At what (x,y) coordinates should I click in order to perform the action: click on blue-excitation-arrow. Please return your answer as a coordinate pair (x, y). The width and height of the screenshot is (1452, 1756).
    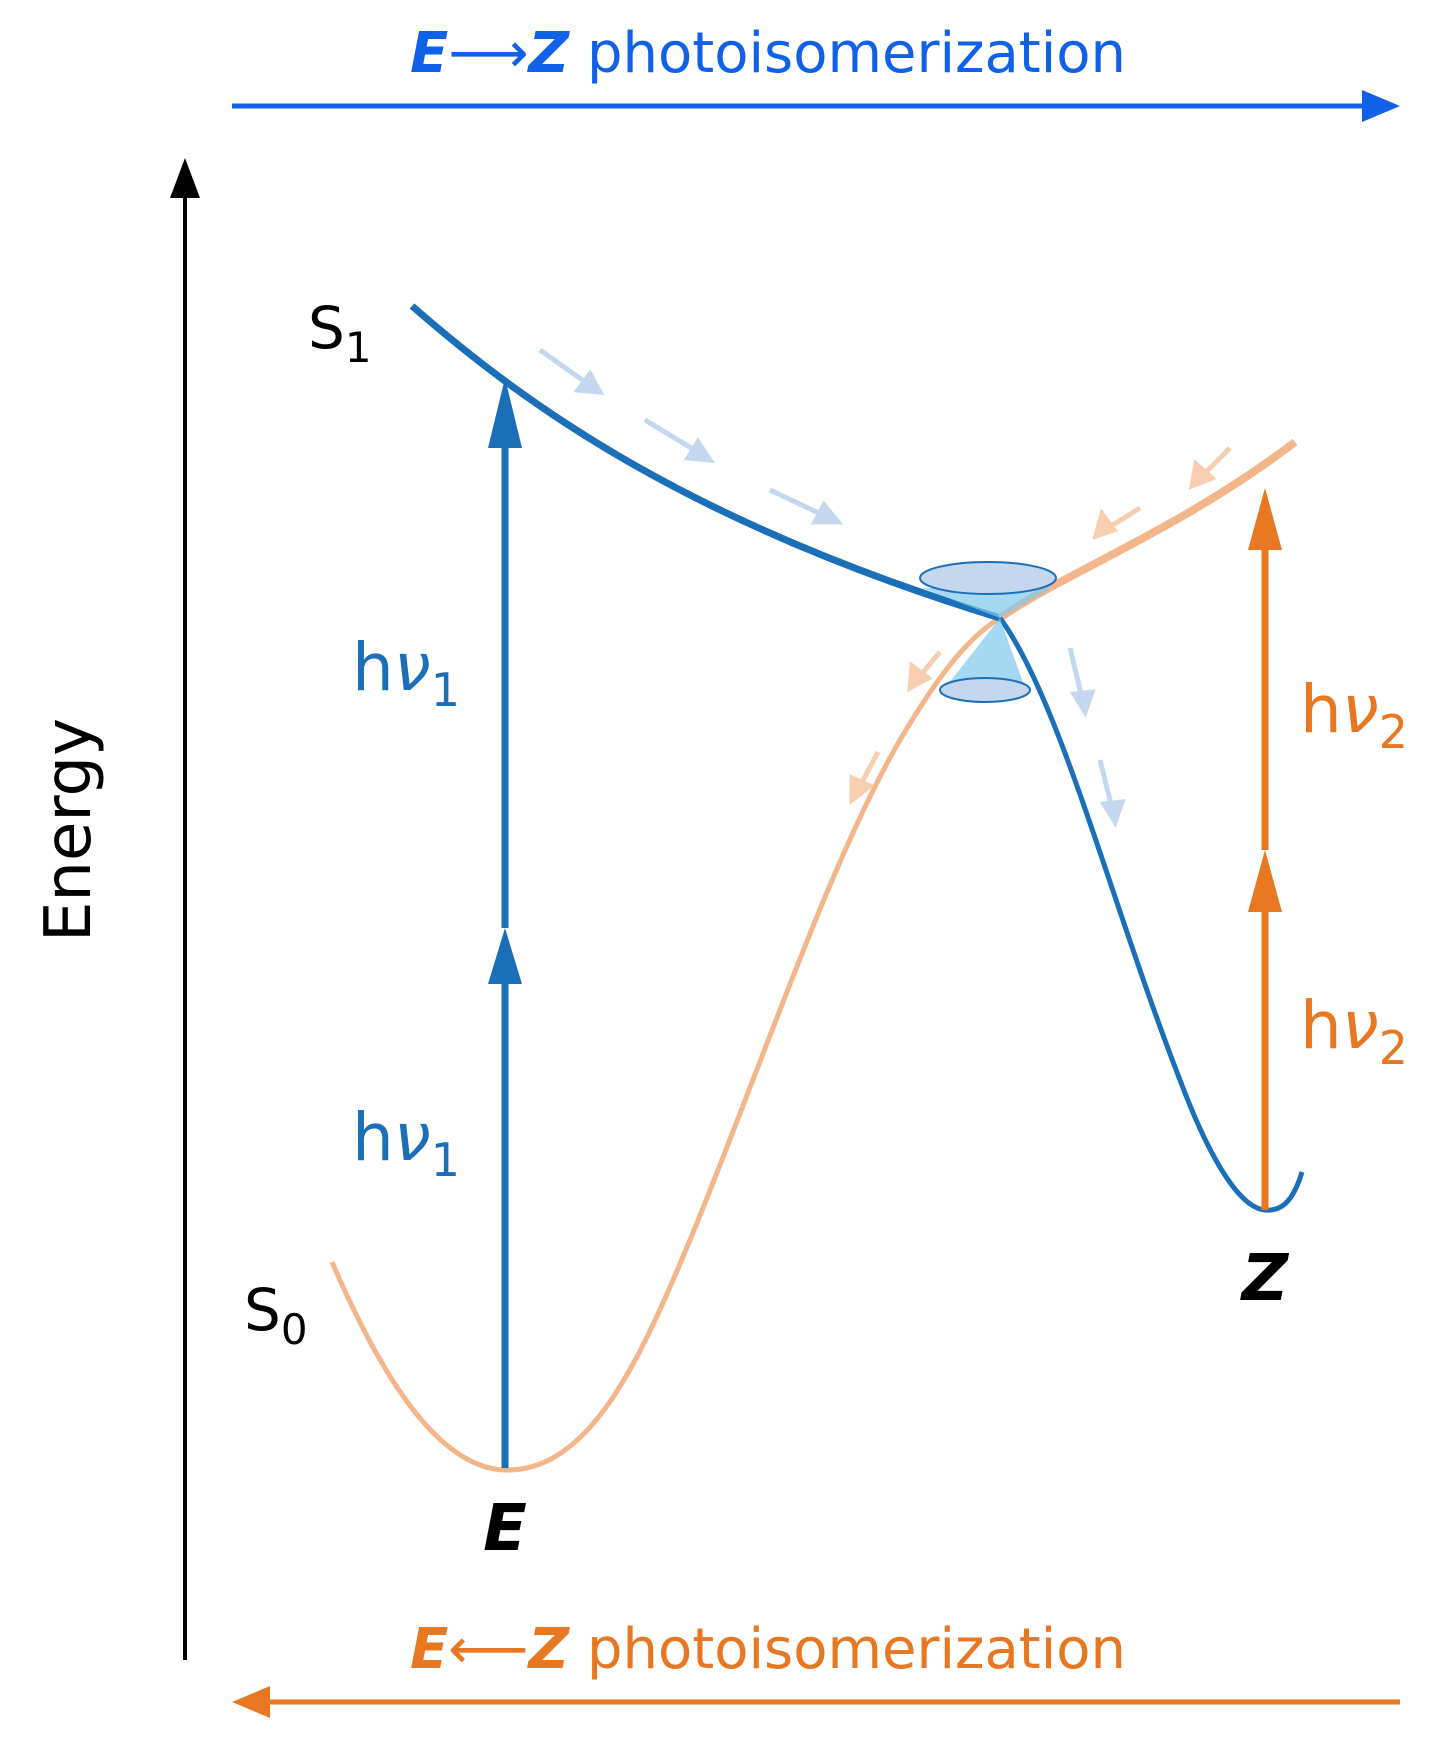
    Looking at the image, I should click on (505, 923).